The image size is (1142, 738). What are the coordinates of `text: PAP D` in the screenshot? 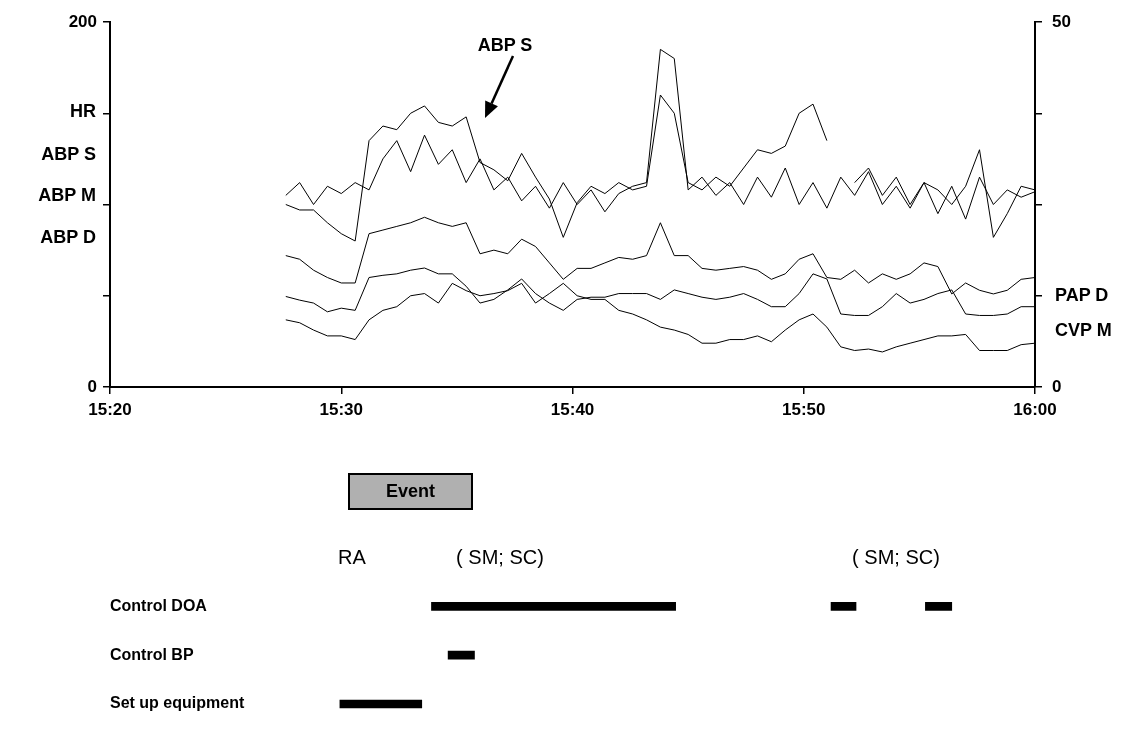 It's located at (1082, 294).